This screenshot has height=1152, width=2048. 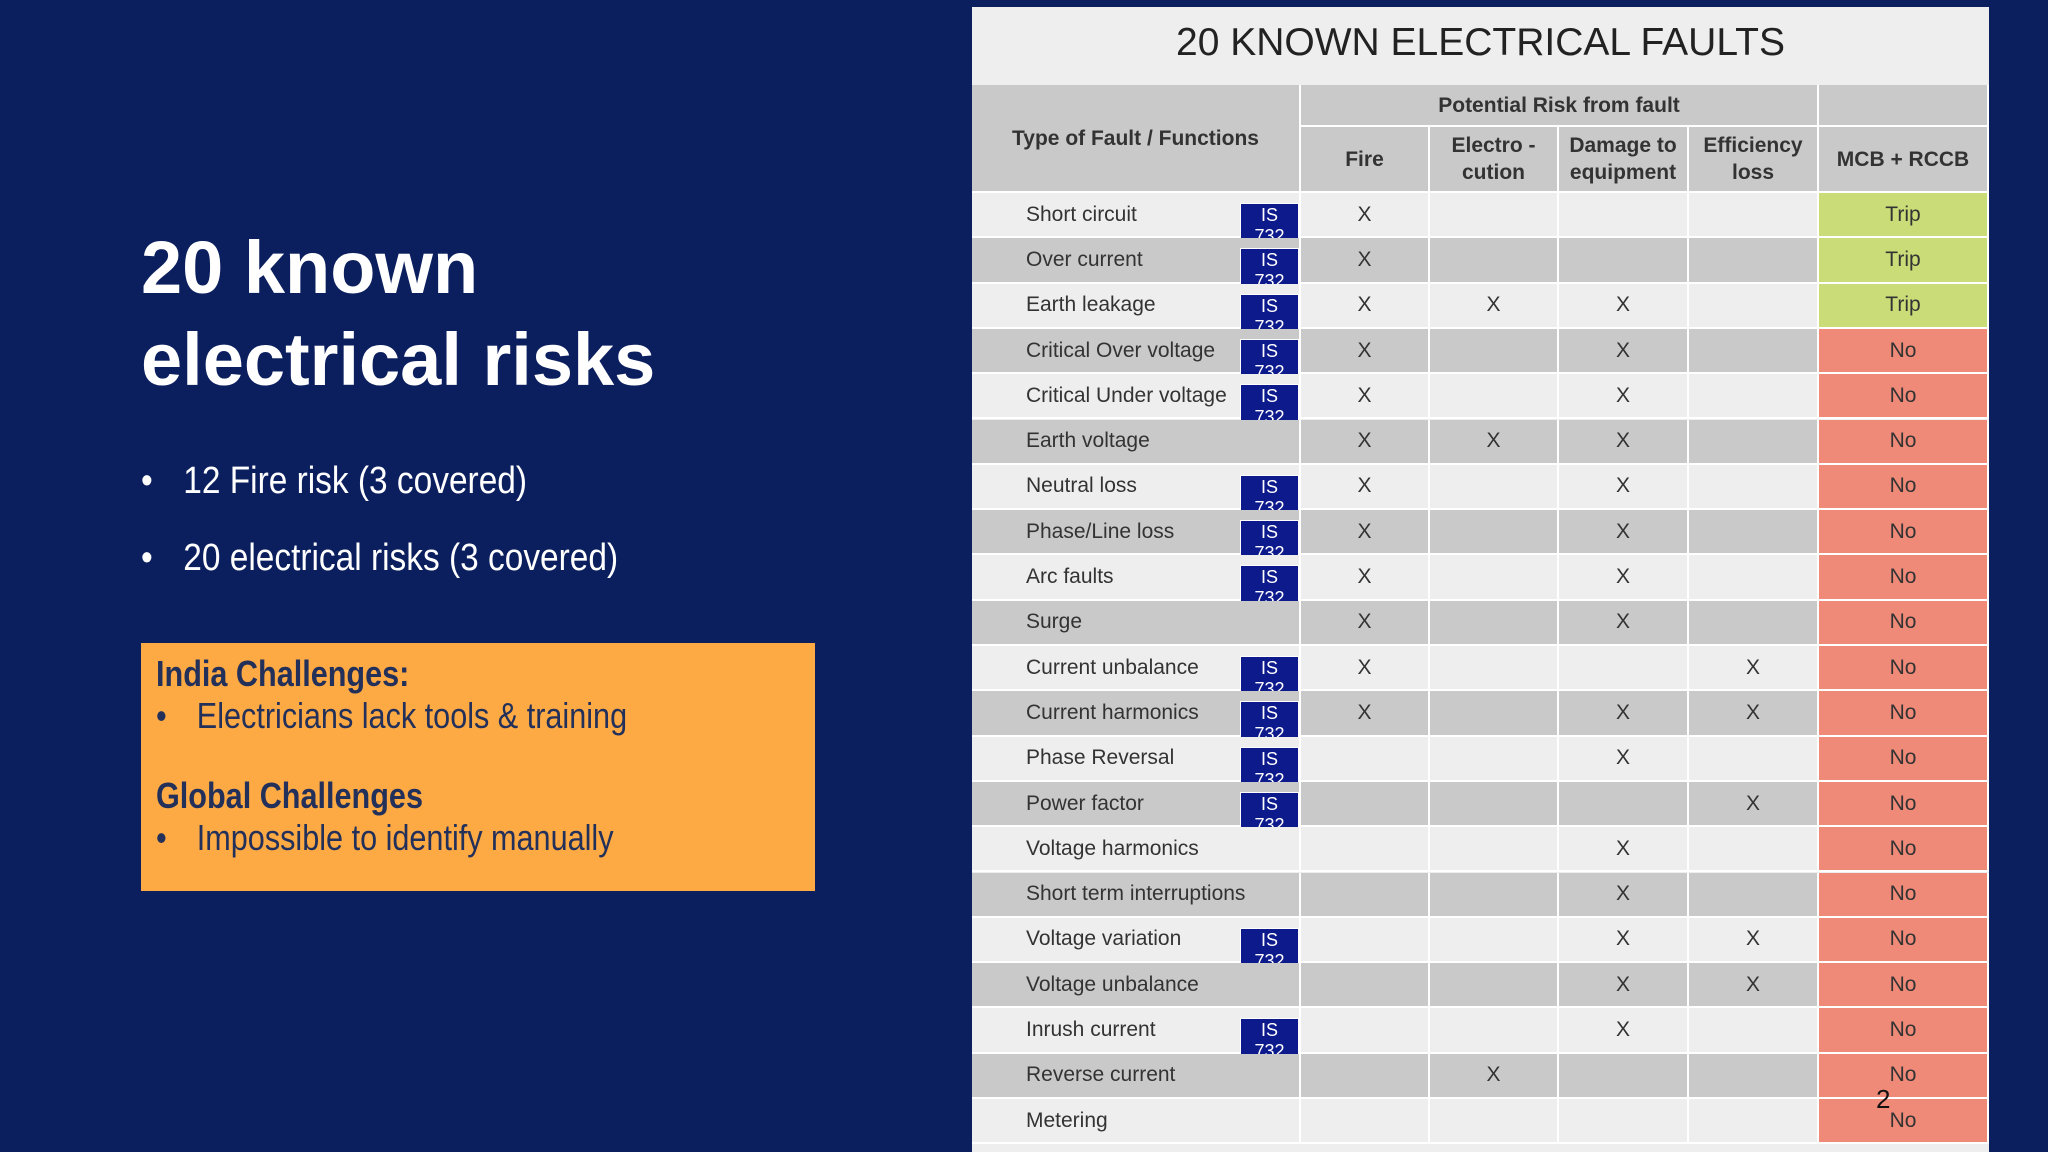 What do you see at coordinates (1136, 894) in the screenshot?
I see `fault-name: Short term interruptions` at bounding box center [1136, 894].